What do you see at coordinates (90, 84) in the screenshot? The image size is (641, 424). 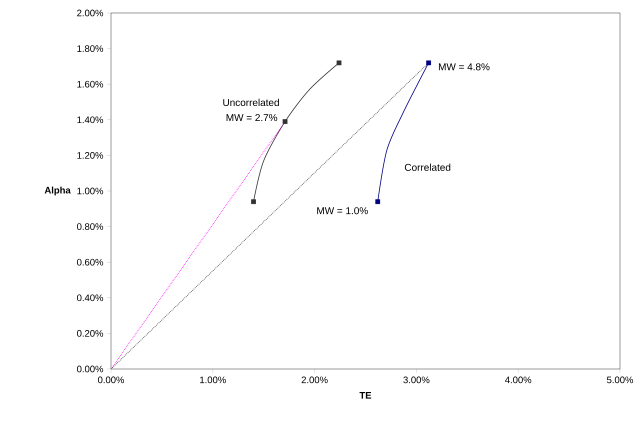 I see `y-tick-label: 1.60%` at bounding box center [90, 84].